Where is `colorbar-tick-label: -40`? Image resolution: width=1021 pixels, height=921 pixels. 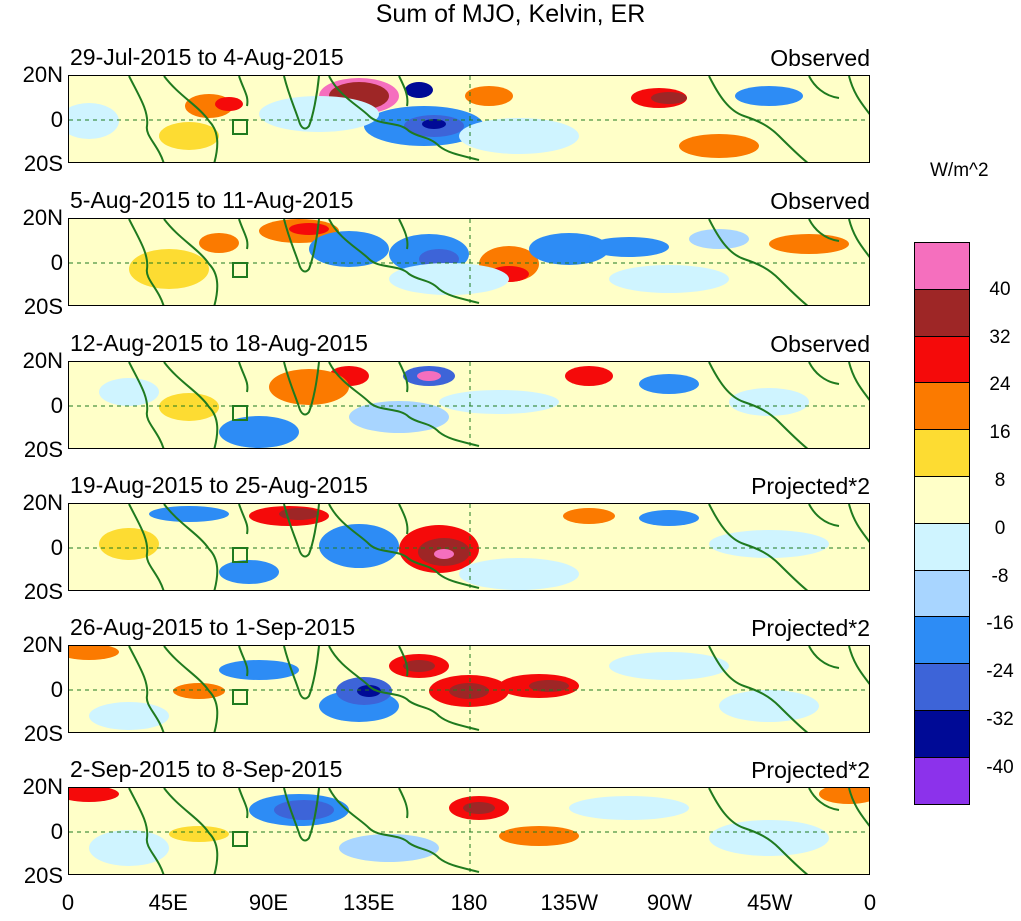
colorbar-tick-label: -40 is located at coordinates (1000, 767).